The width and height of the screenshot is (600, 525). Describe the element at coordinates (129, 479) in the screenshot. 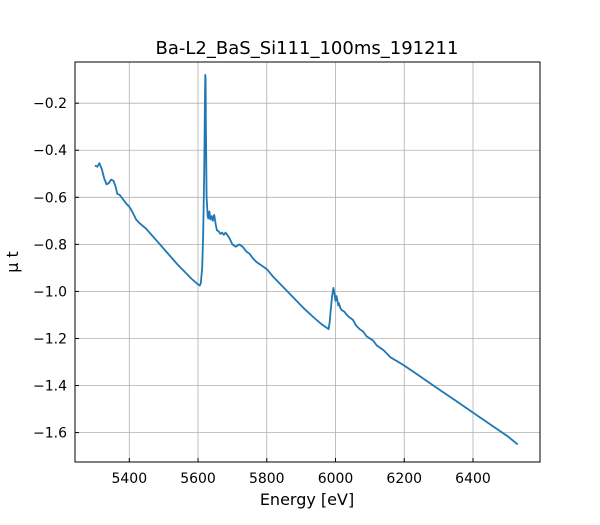

I see `x-tick-label: 5400` at that location.